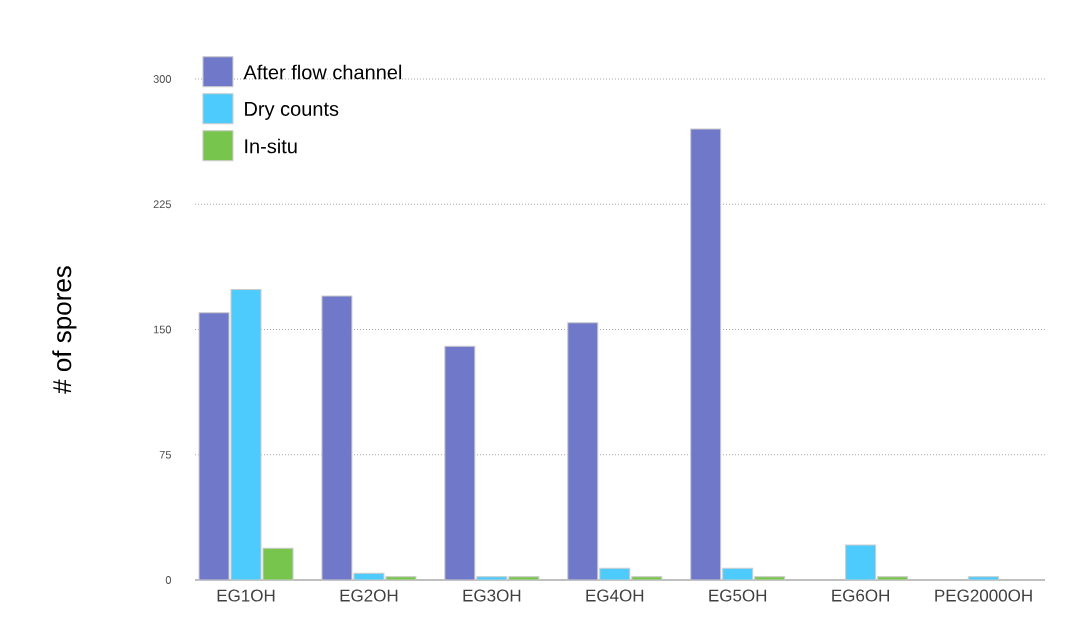  What do you see at coordinates (983, 595) in the screenshot?
I see `x-tick-label: PEG2000OH` at bounding box center [983, 595].